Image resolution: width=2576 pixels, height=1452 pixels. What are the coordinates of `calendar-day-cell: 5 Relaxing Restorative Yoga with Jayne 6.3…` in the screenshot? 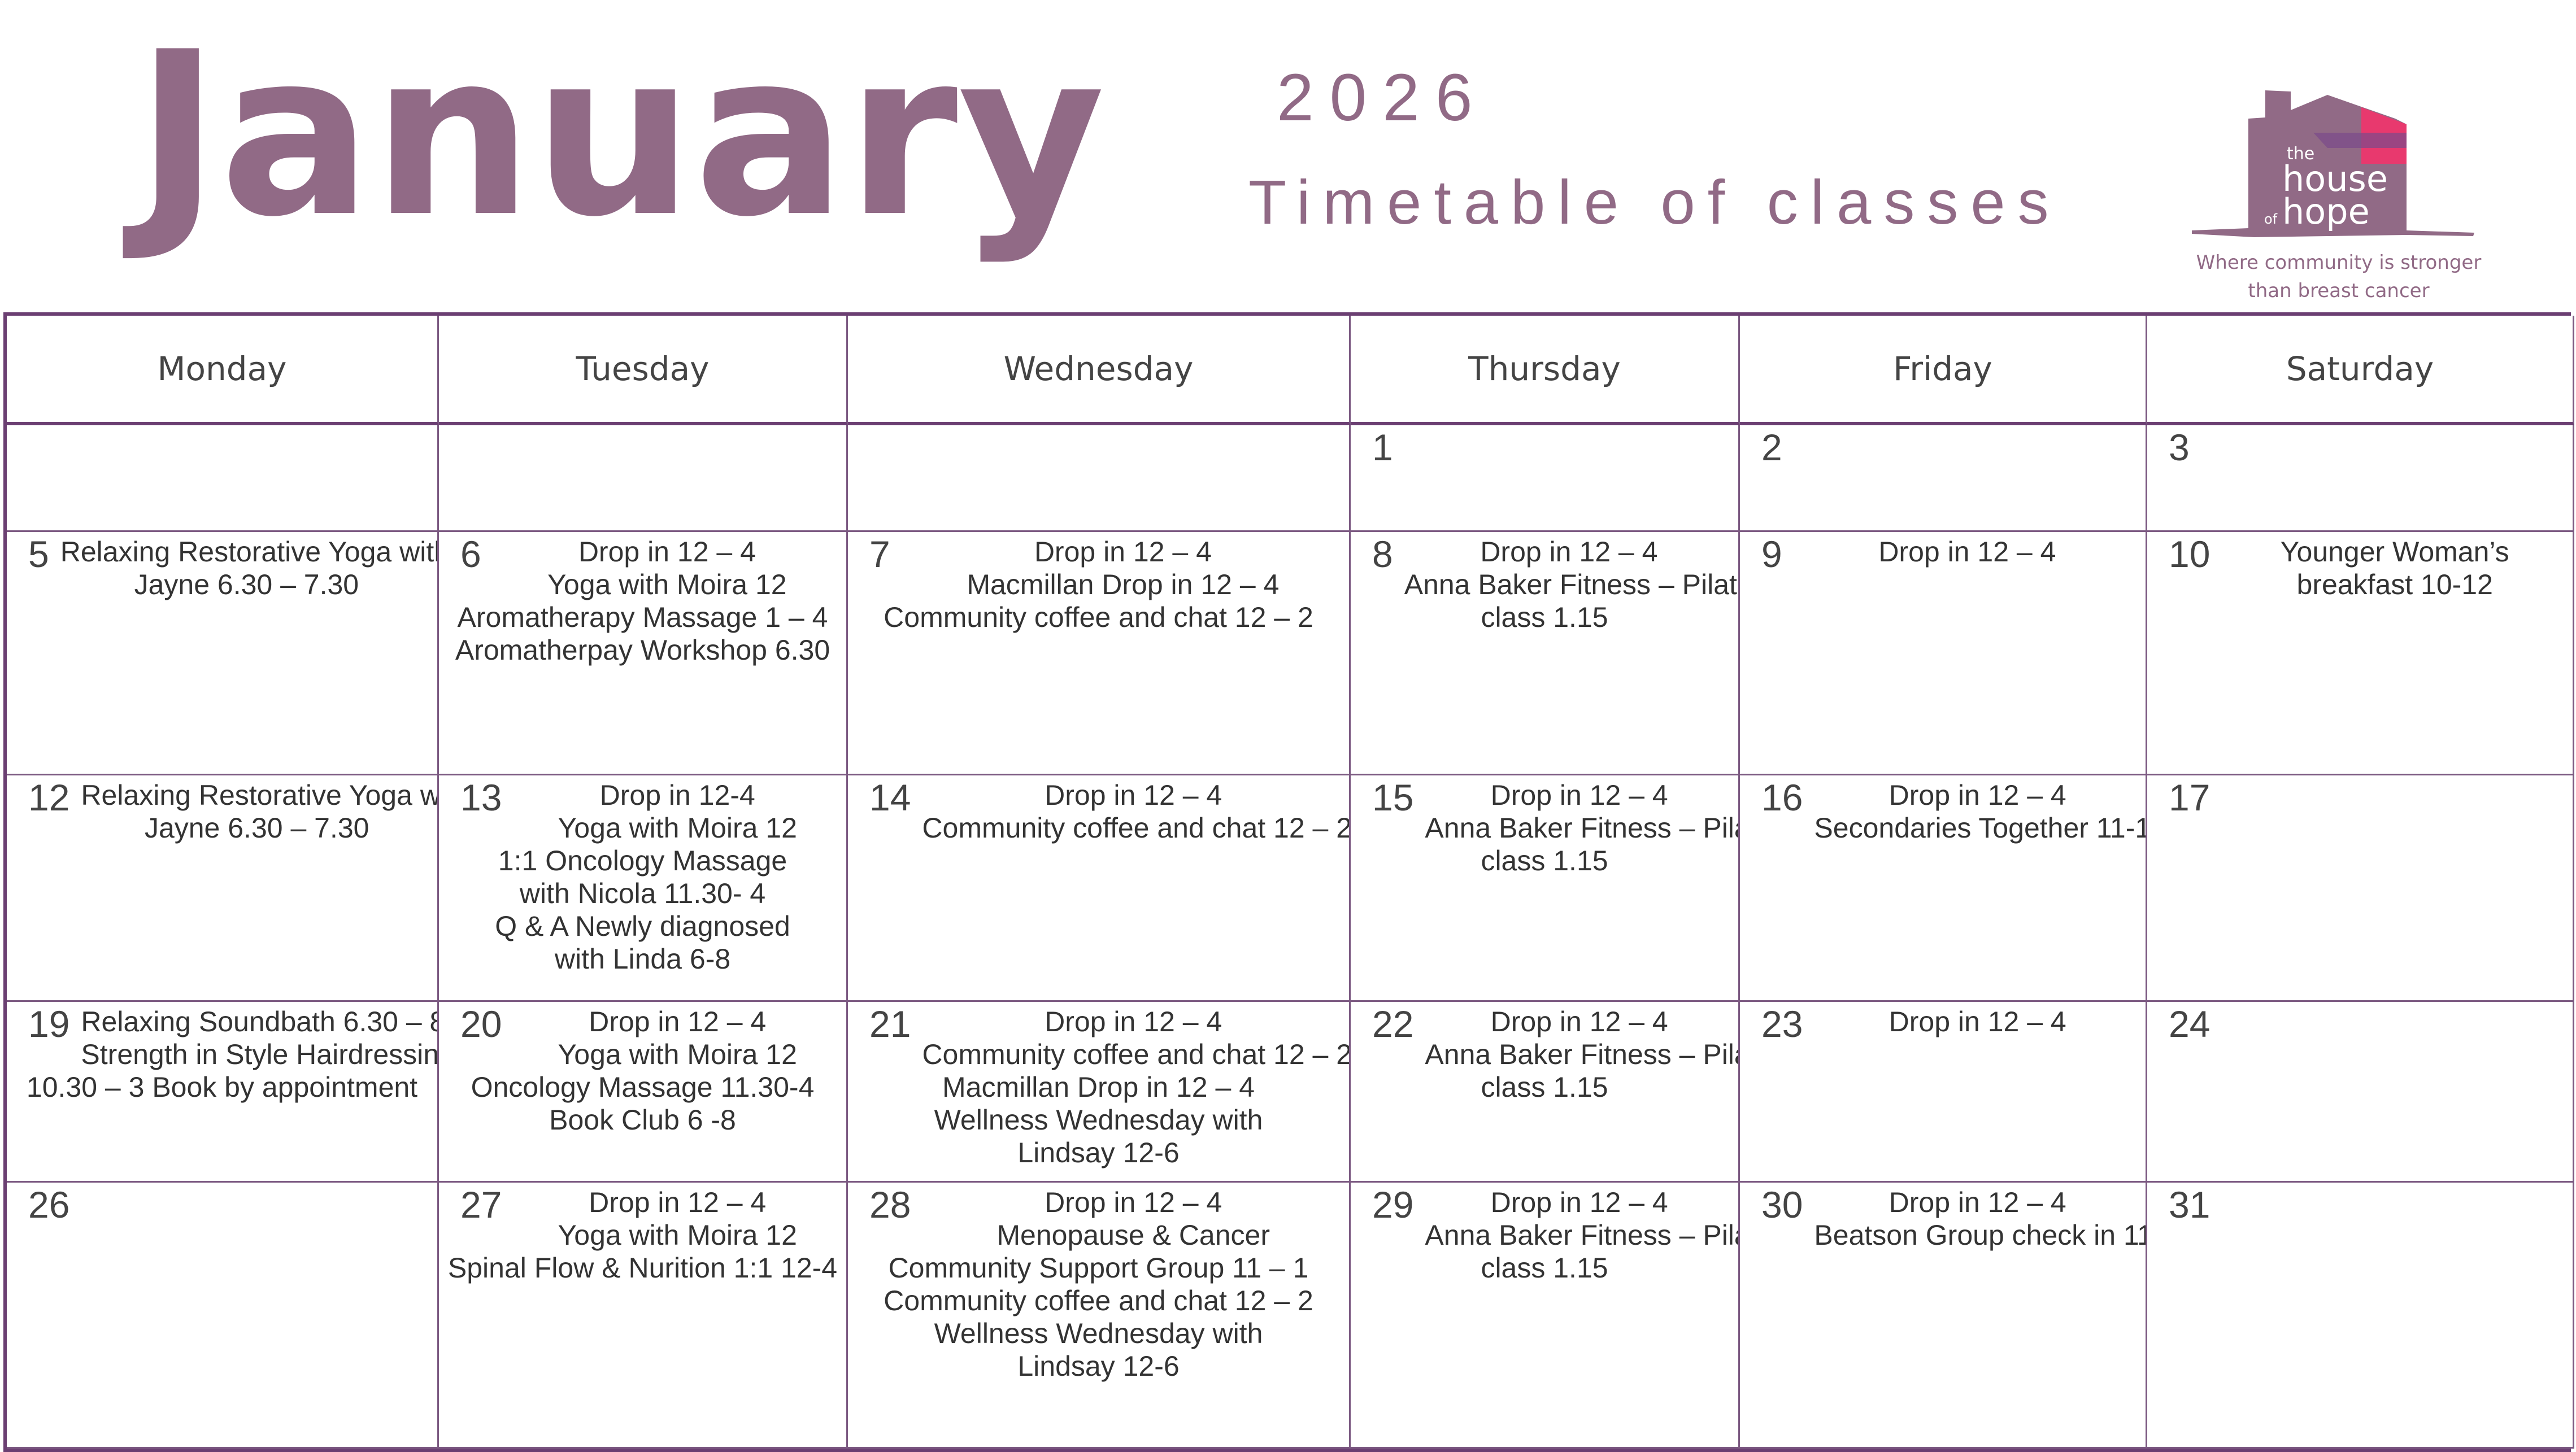 It's located at (223, 653).